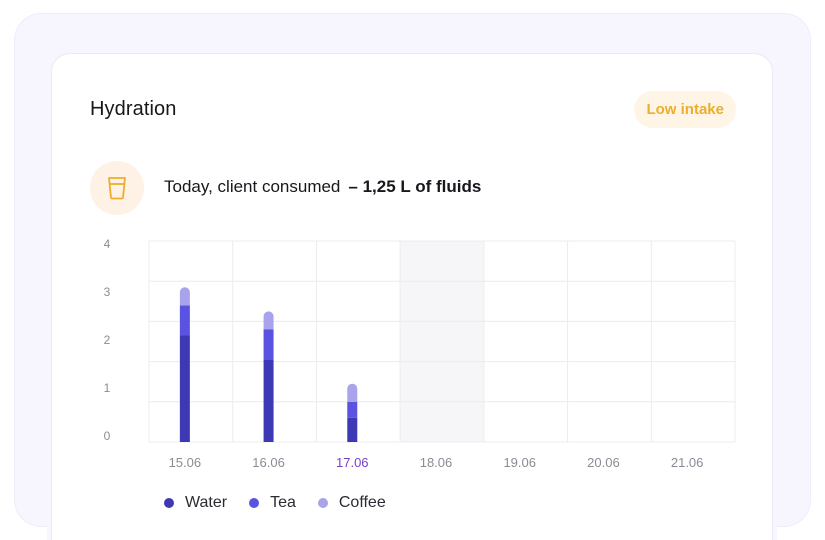 This screenshot has width=825, height=540. What do you see at coordinates (685, 109) in the screenshot?
I see `low-intake-badge: Low intake` at bounding box center [685, 109].